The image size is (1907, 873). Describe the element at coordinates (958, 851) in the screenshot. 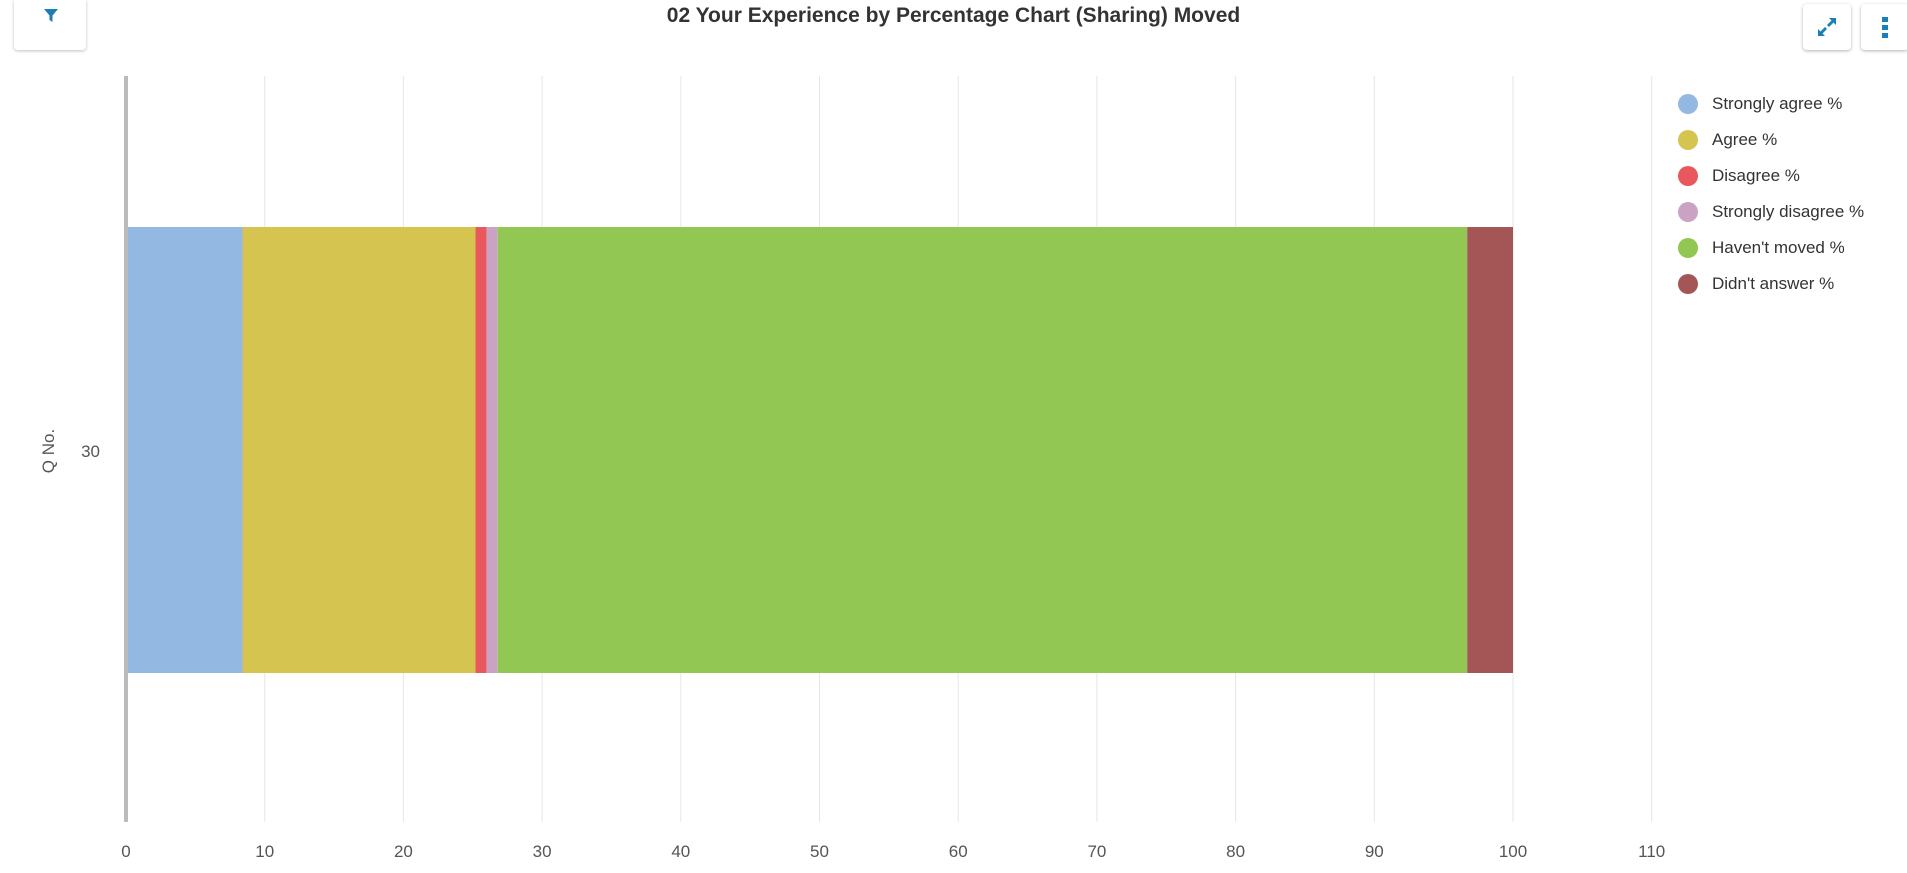

I see `x-tick-label: 60` at that location.